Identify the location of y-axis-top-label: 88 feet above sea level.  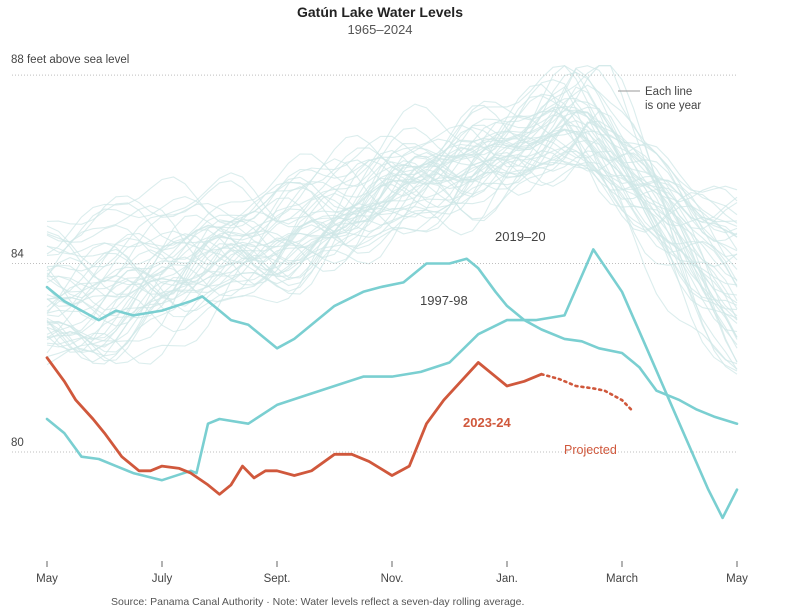
(70, 60).